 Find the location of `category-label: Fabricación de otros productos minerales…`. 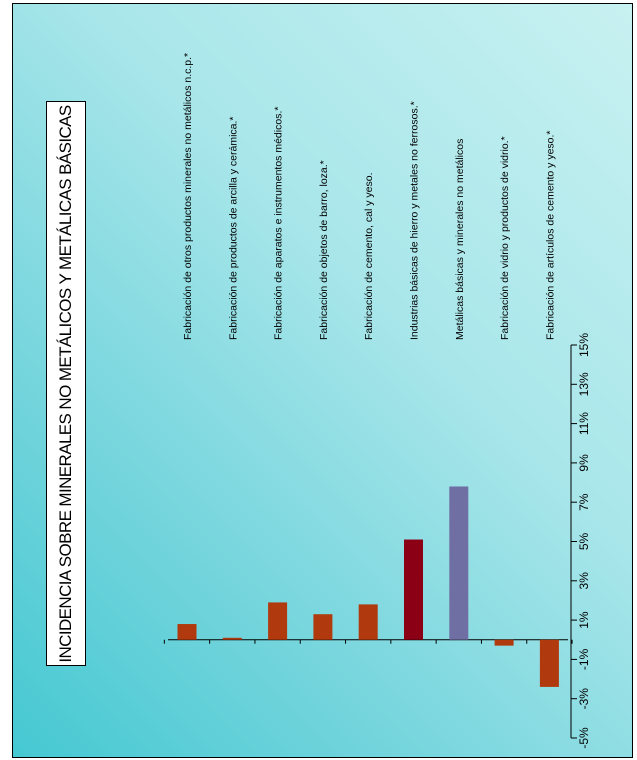

category-label: Fabricación de otros productos minerales… is located at coordinates (188, 196).